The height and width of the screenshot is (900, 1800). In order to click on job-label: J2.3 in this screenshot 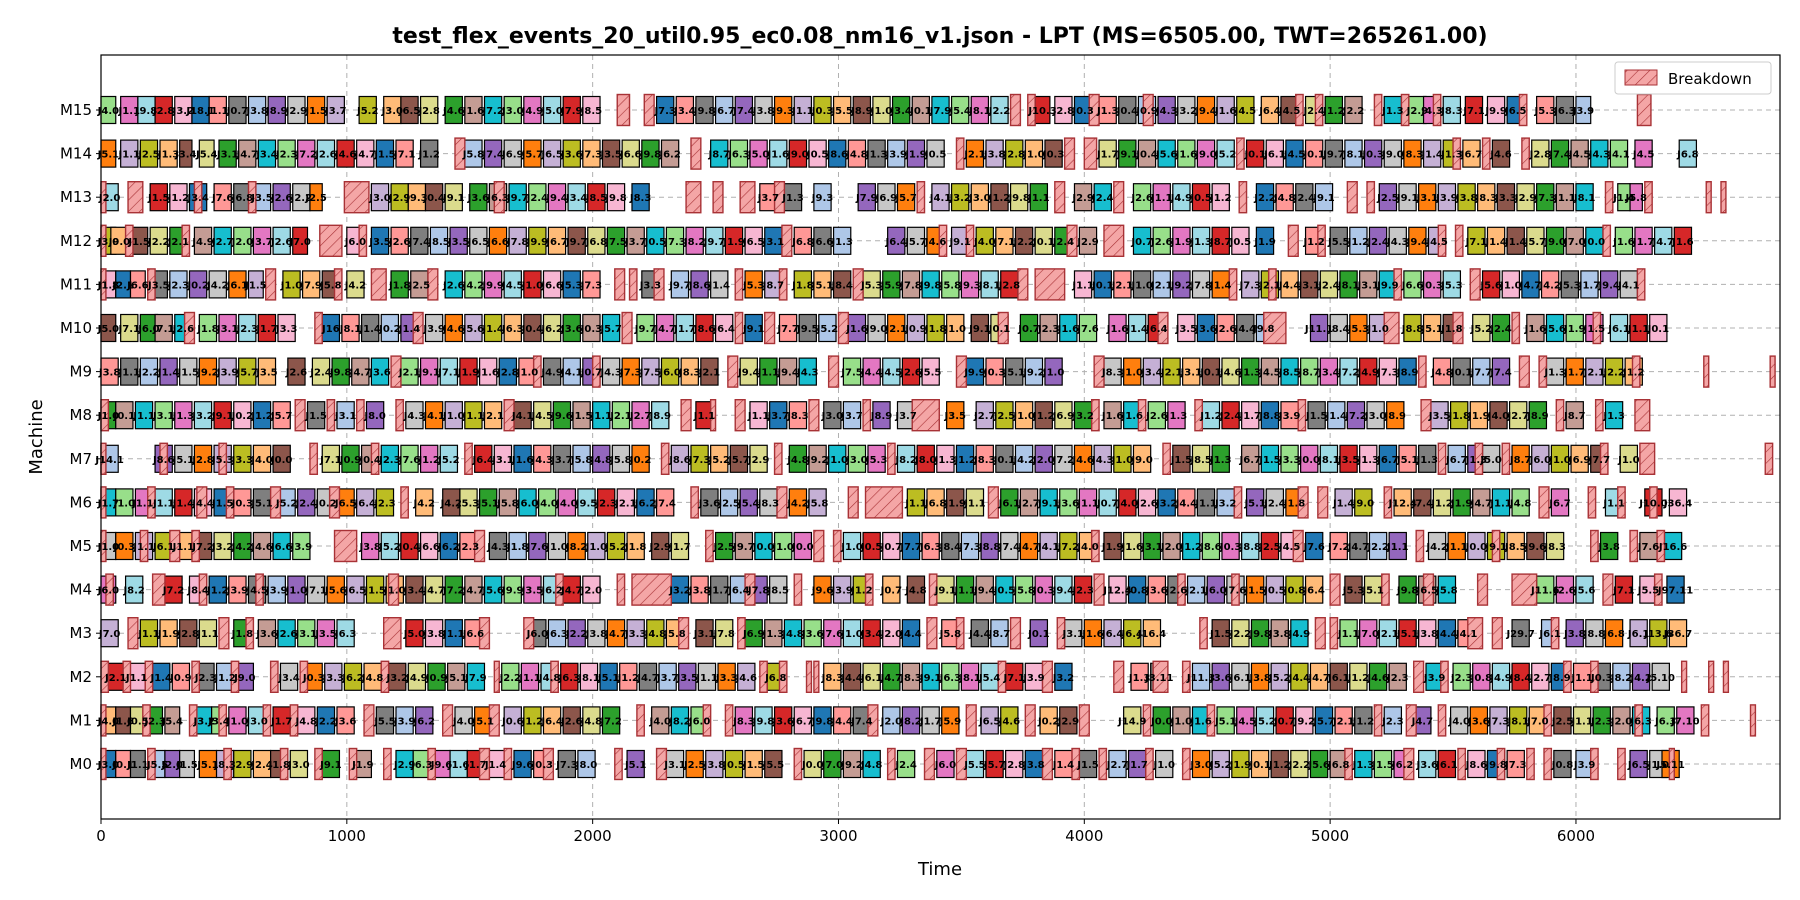, I will do `click(389, 460)`.